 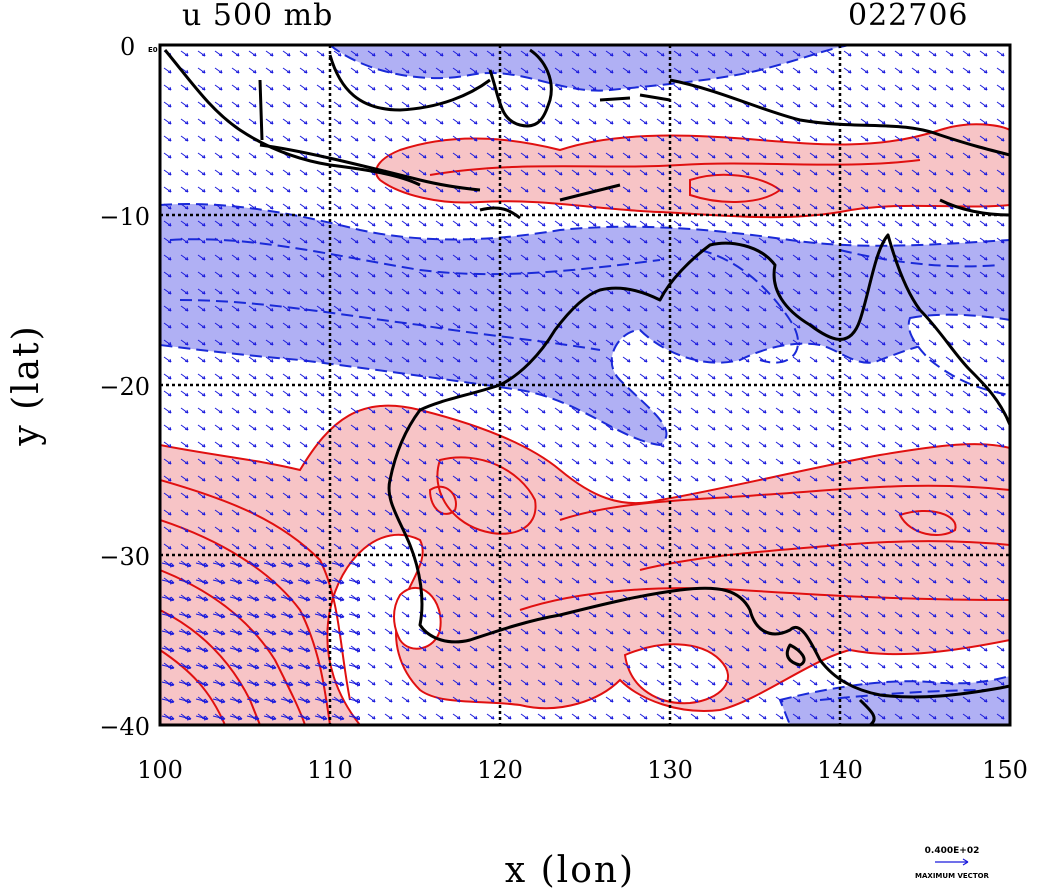 What do you see at coordinates (124, 727) in the screenshot?
I see `y-tick-label: −40` at bounding box center [124, 727].